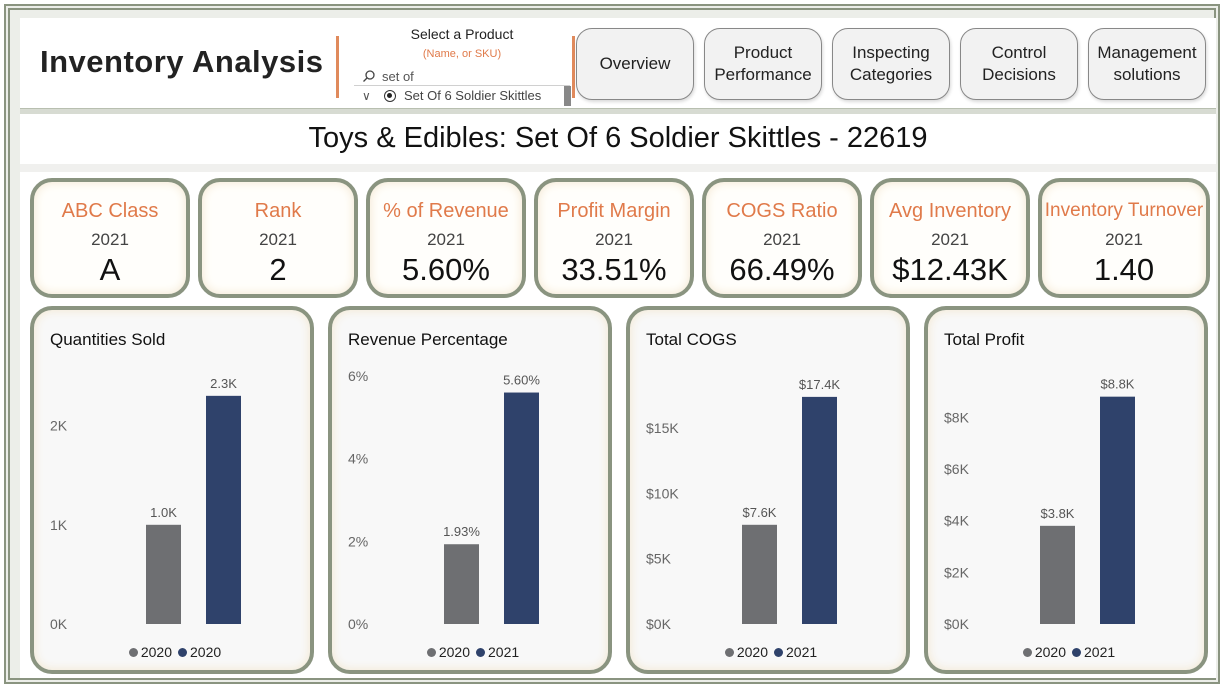  What do you see at coordinates (366, 96) in the screenshot?
I see `chevron-down-icon: ∨` at bounding box center [366, 96].